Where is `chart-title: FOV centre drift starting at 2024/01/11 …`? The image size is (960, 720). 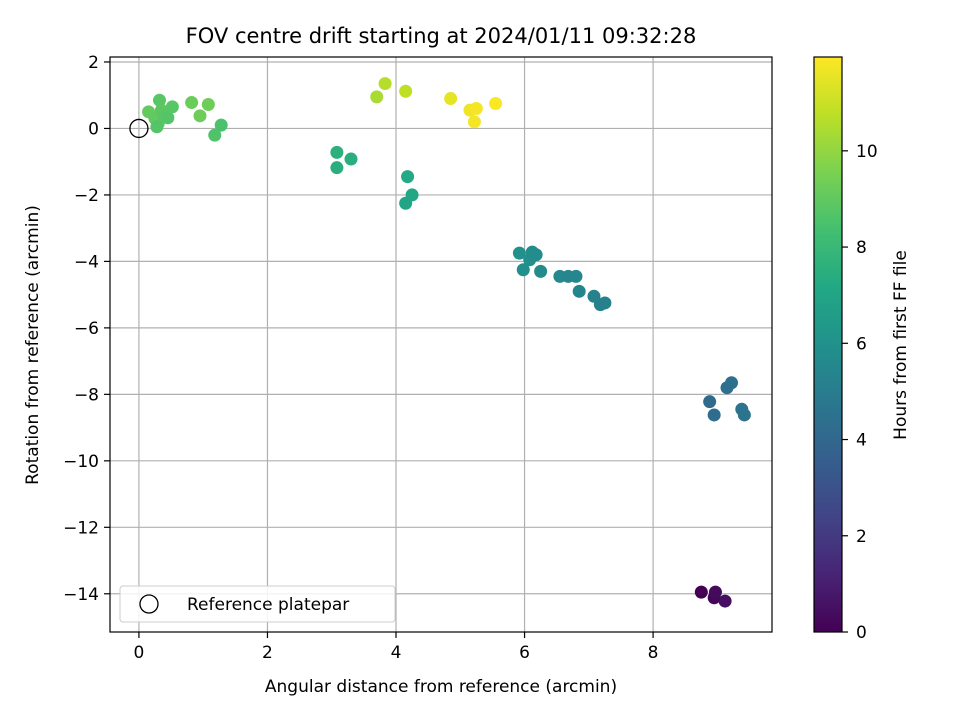
chart-title: FOV centre drift starting at 2024/01/11 … is located at coordinates (441, 36).